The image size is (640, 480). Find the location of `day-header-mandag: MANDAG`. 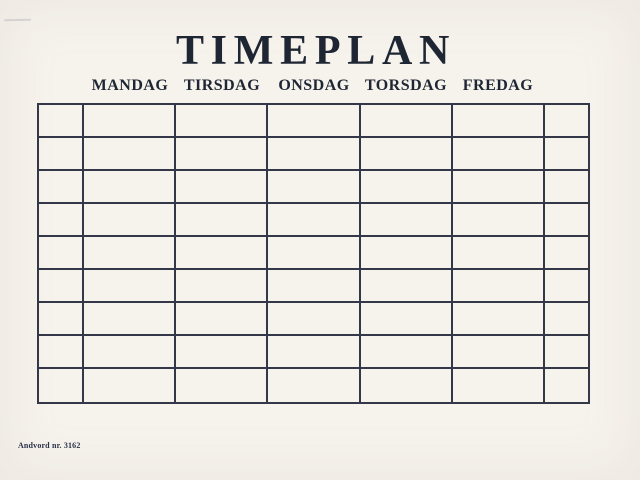

day-header-mandag: MANDAG is located at coordinates (130, 85).